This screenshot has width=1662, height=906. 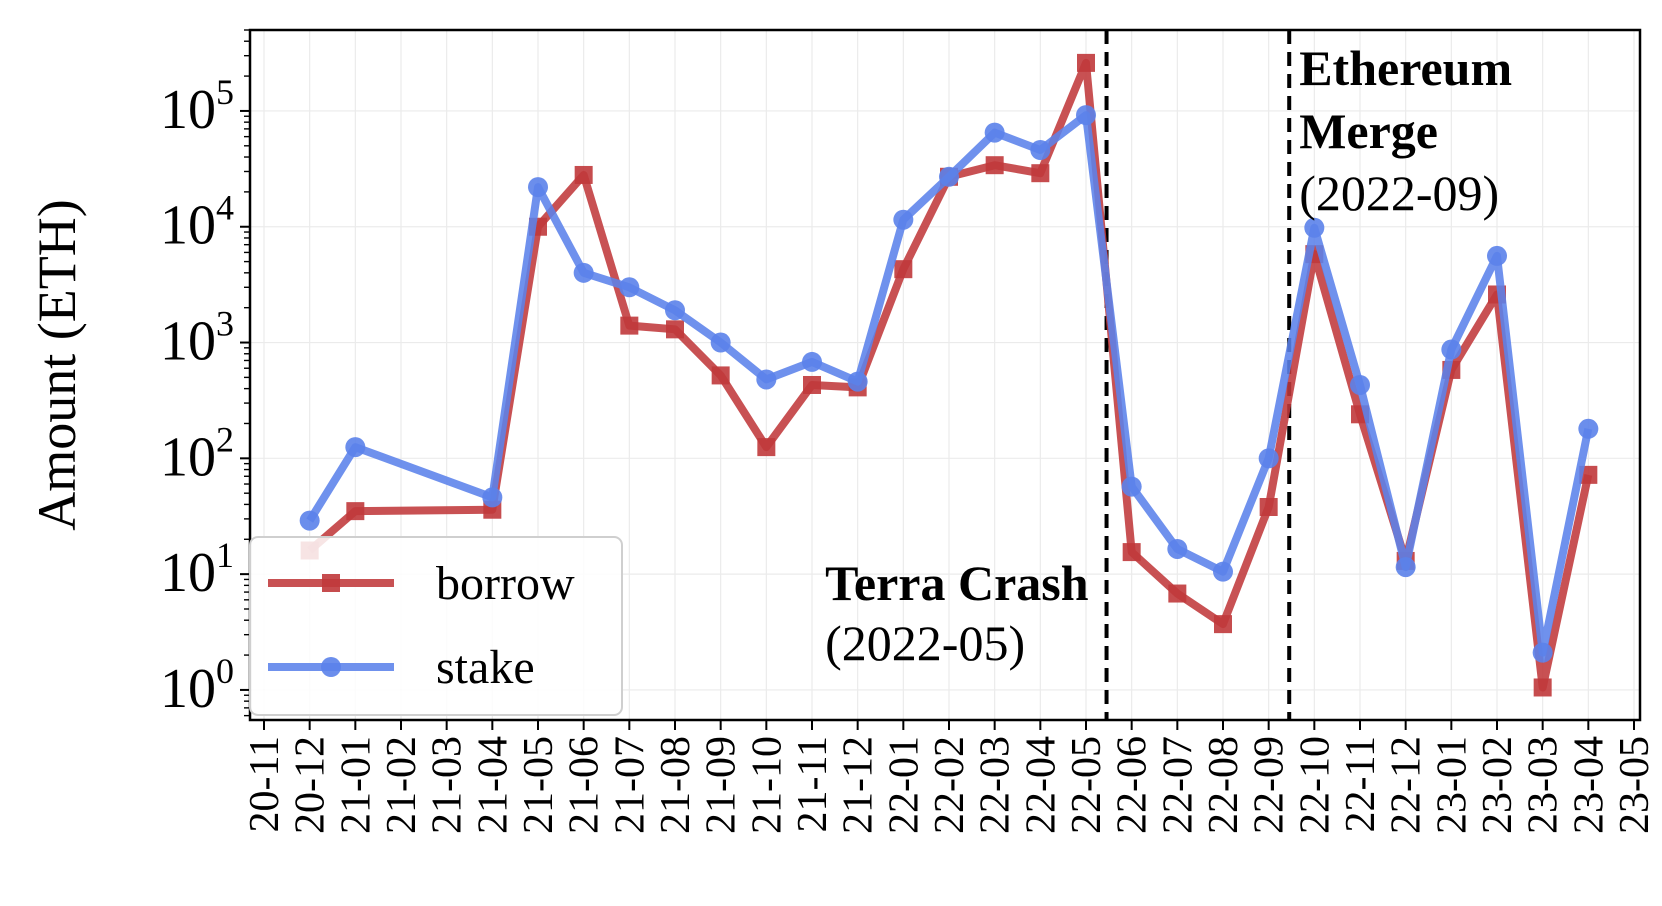 I want to click on y-tick-label: 10¹, so click(x=197, y=569).